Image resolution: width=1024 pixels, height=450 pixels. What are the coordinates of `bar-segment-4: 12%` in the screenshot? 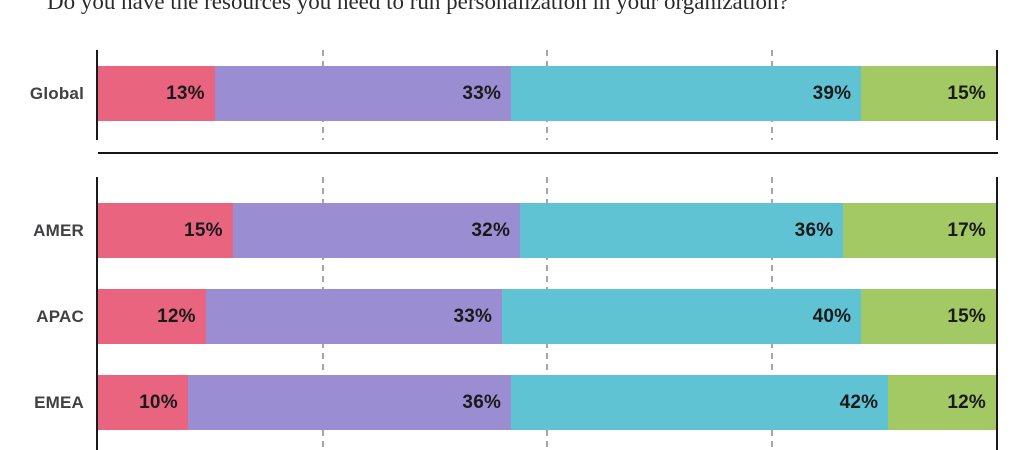 It's located at (942, 402).